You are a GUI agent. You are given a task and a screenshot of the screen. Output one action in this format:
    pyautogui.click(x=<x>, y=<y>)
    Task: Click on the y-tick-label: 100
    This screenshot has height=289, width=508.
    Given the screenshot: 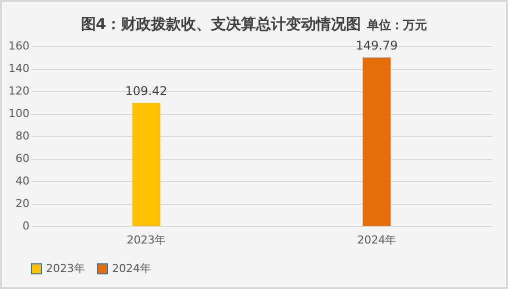 What is the action you would take?
    pyautogui.click(x=19, y=113)
    